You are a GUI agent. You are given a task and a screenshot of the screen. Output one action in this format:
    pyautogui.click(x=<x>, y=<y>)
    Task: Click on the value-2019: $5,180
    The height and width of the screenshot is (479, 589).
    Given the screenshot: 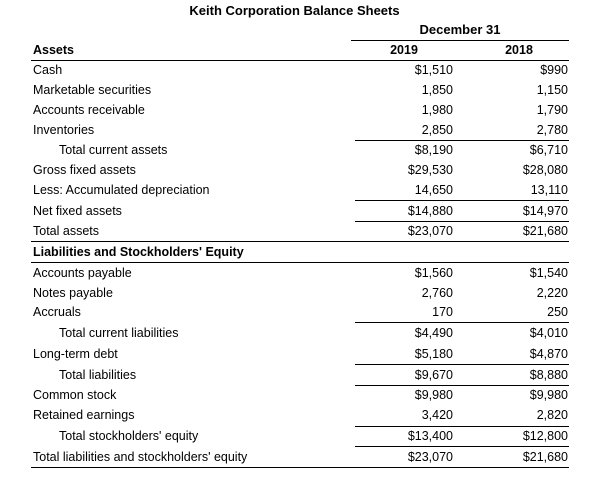 What is the action you would take?
    pyautogui.click(x=433, y=354)
    